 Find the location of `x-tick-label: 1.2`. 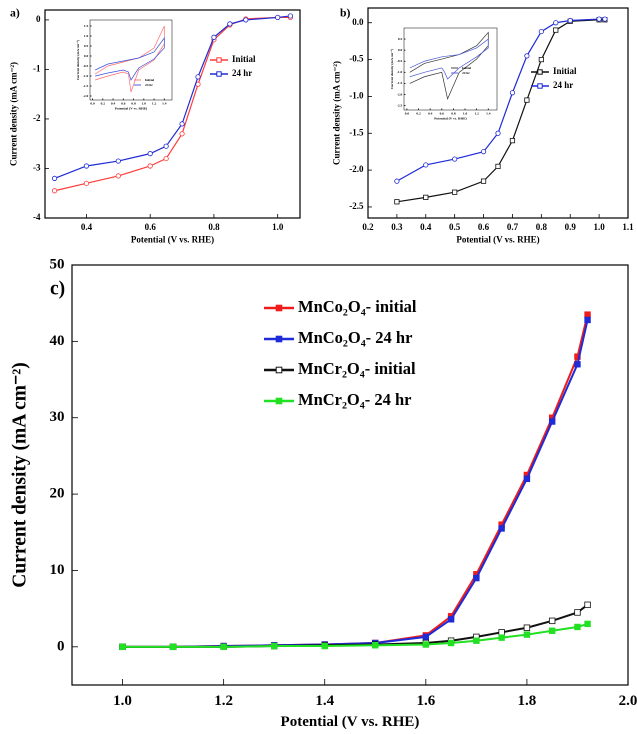

x-tick-label: 1.2 is located at coordinates (476, 114).